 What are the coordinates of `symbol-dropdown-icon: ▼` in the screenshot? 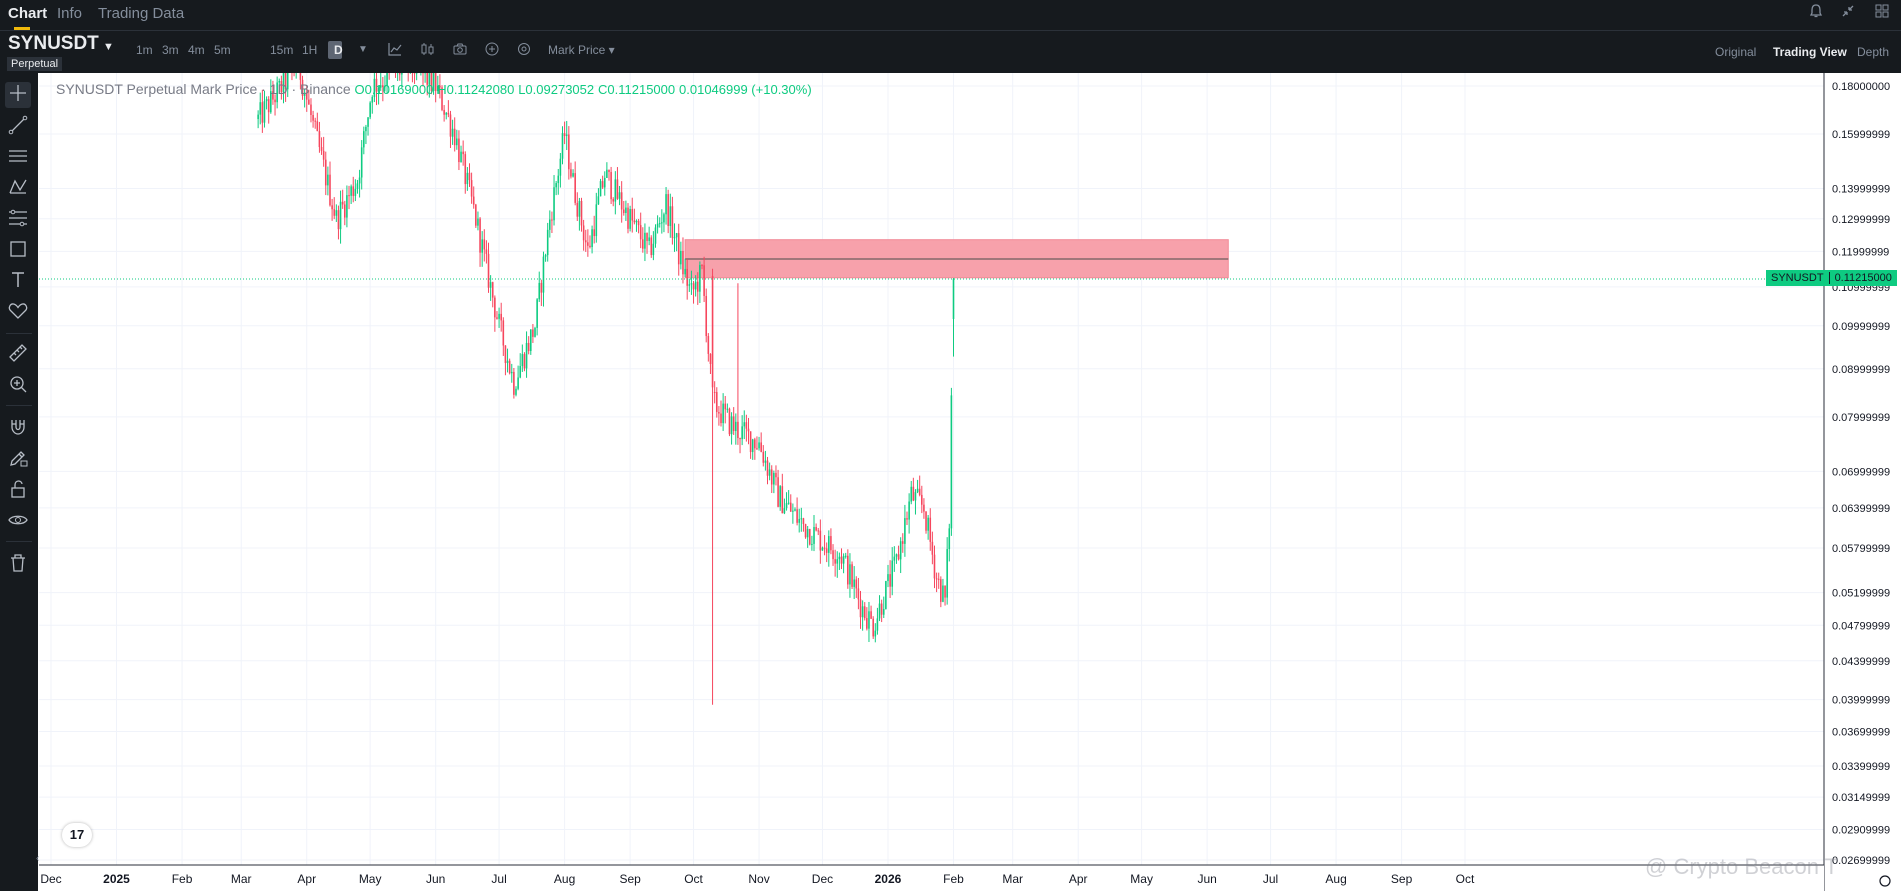 It's located at (108, 47).